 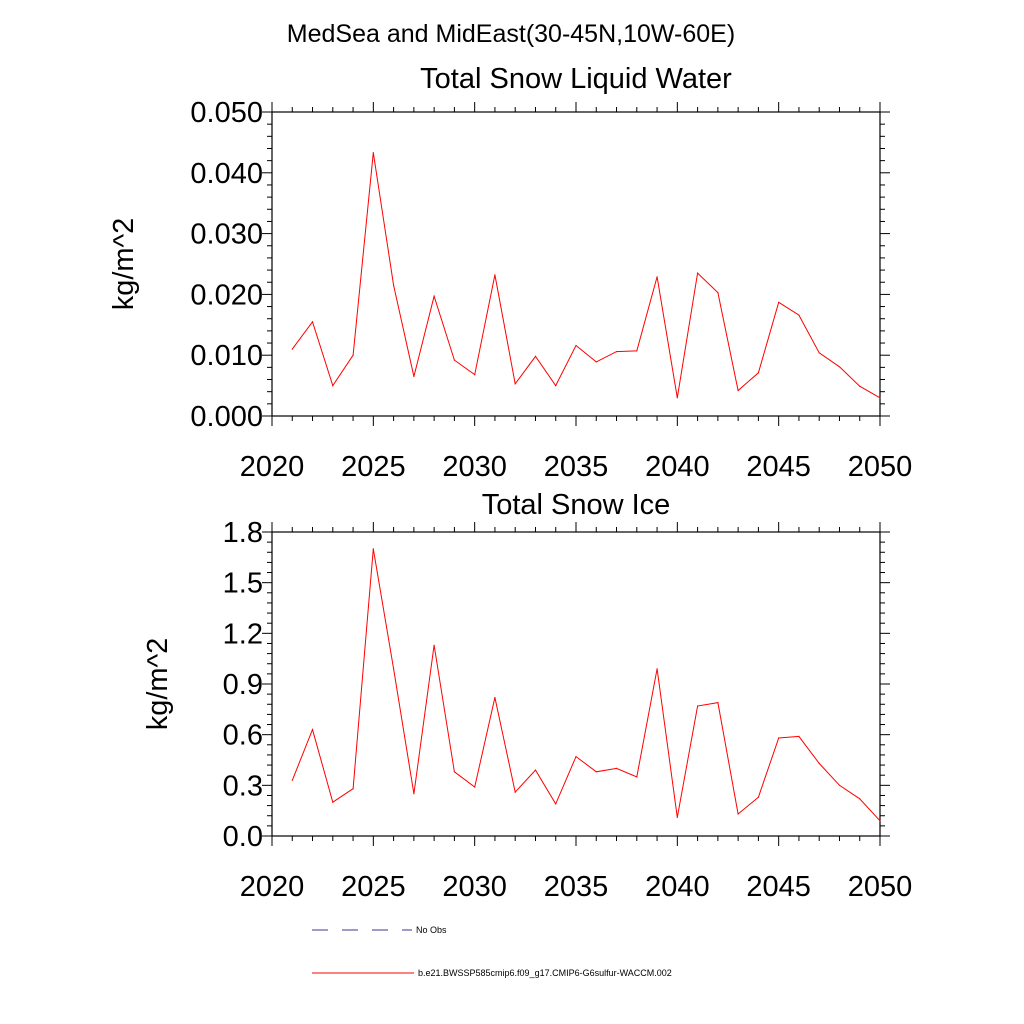 I want to click on series-line, so click(x=586, y=275).